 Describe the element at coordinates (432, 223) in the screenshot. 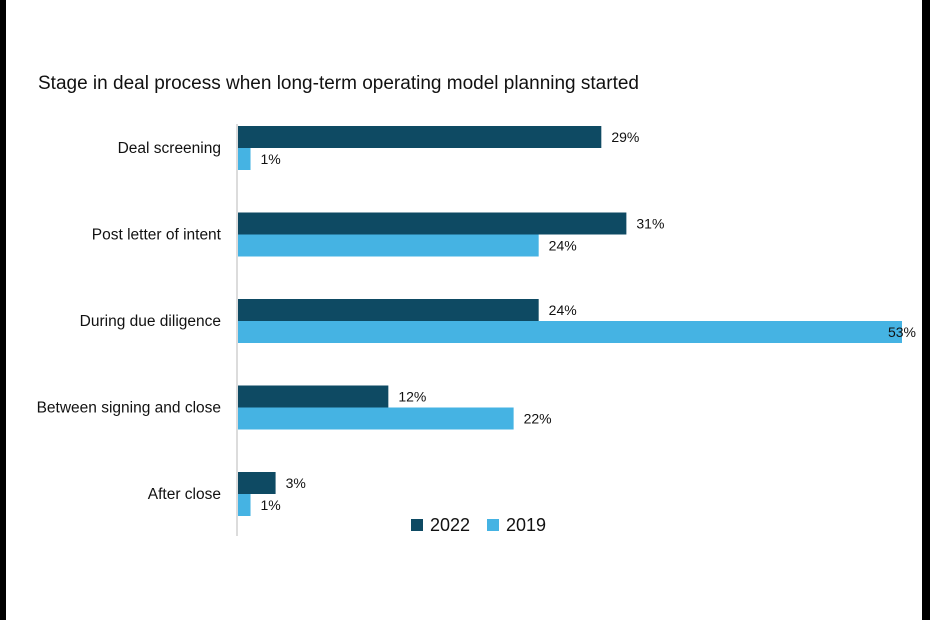

I see `bar-2022-post-letter-of-intent` at that location.